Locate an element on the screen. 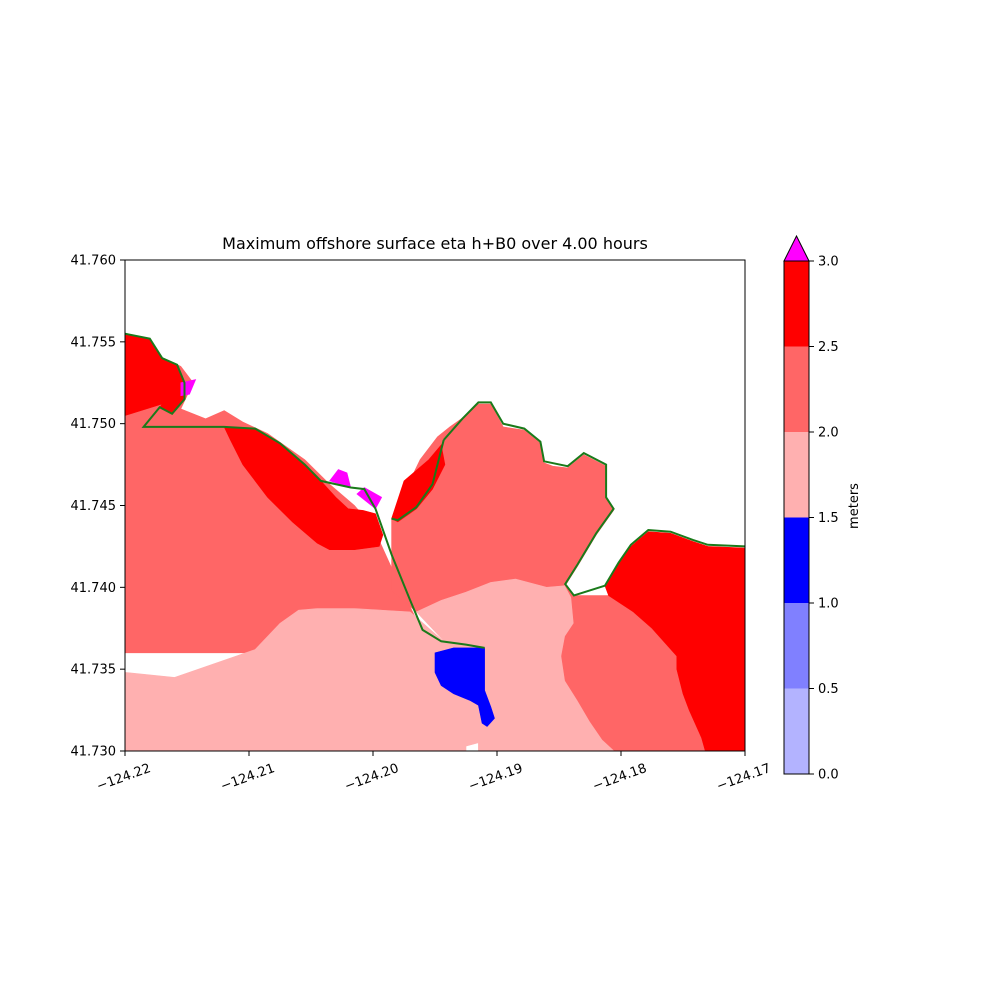 This screenshot has width=1000, height=1000. colorbar-tick-label: 1.5 is located at coordinates (828, 518).